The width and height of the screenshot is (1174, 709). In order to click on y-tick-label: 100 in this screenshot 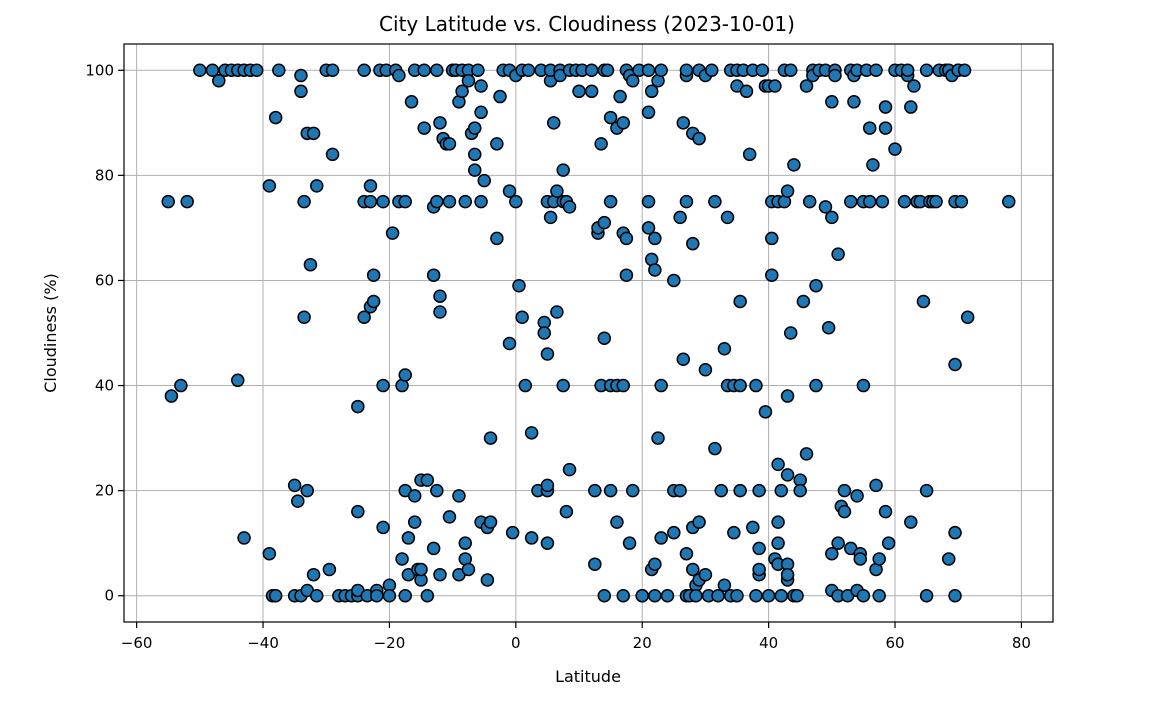, I will do `click(99, 70)`.